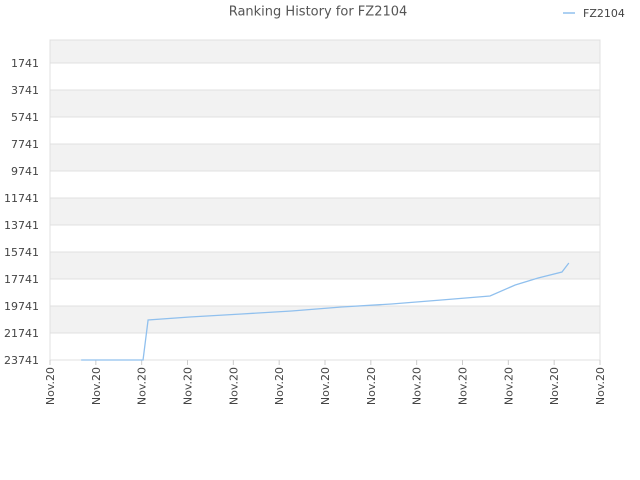 Image resolution: width=640 pixels, height=480 pixels. I want to click on y-tick-label: 9741, so click(25, 171).